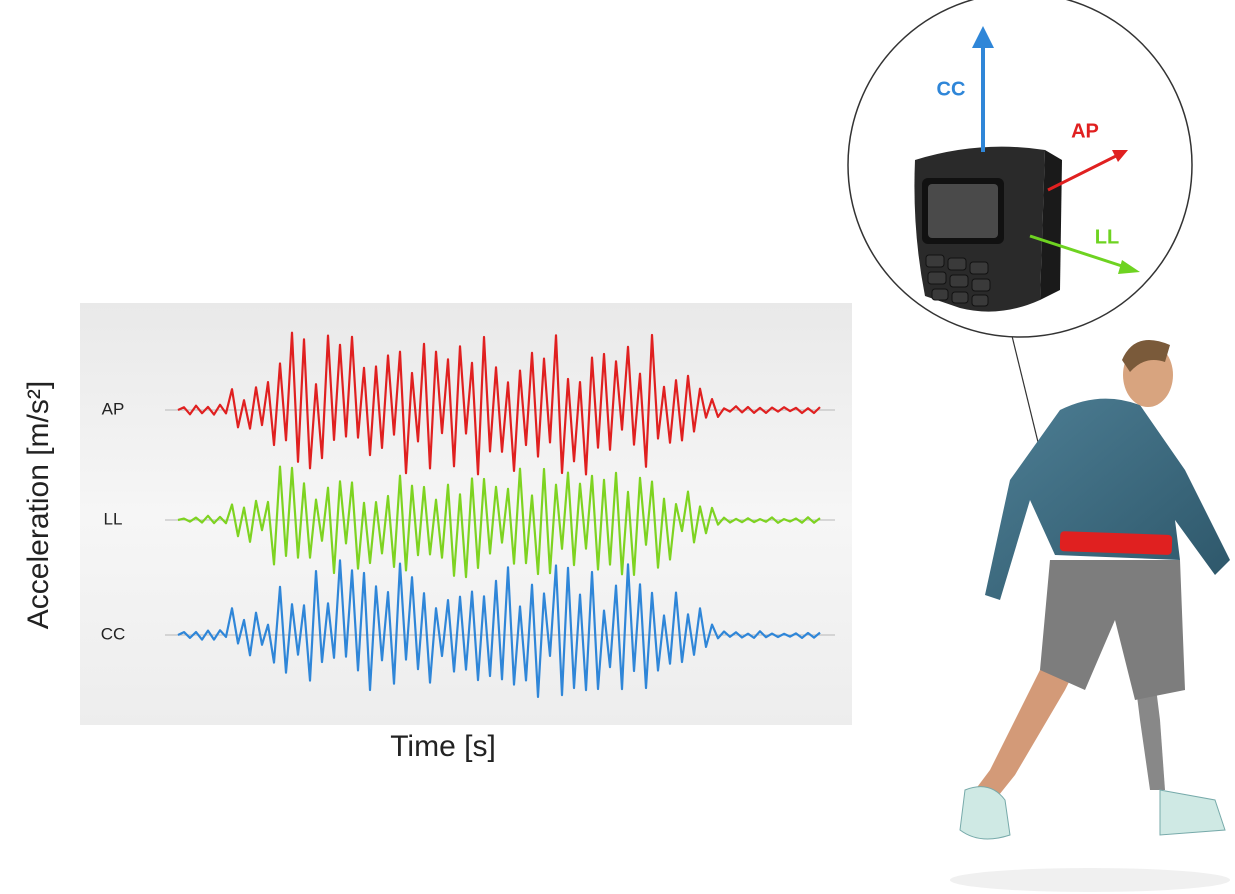  What do you see at coordinates (951, 89) in the screenshot?
I see `inset-label: CC` at bounding box center [951, 89].